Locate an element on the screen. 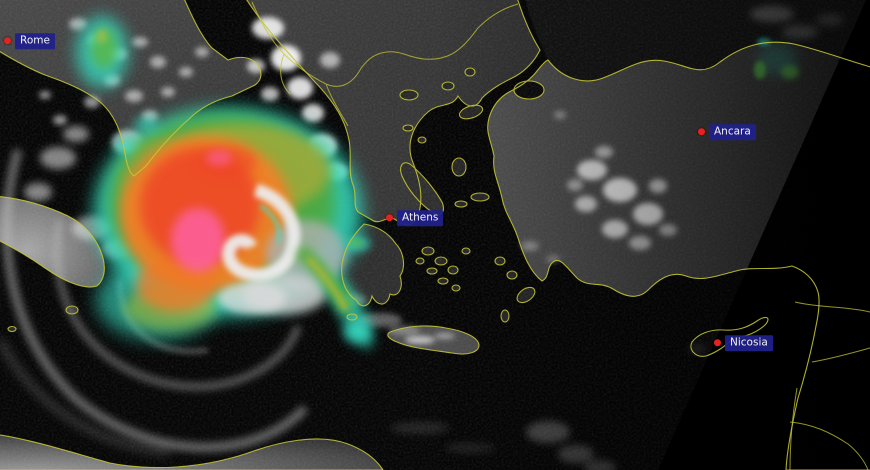 This screenshot has width=870, height=470. city-marker-rome: Rome is located at coordinates (29, 41).